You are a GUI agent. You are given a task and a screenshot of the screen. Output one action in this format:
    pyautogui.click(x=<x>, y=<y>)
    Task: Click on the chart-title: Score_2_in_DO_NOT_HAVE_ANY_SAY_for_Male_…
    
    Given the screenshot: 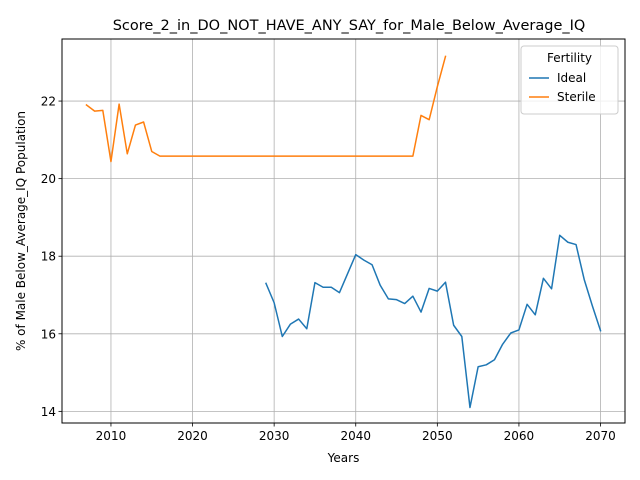 What is the action you would take?
    pyautogui.click(x=349, y=26)
    